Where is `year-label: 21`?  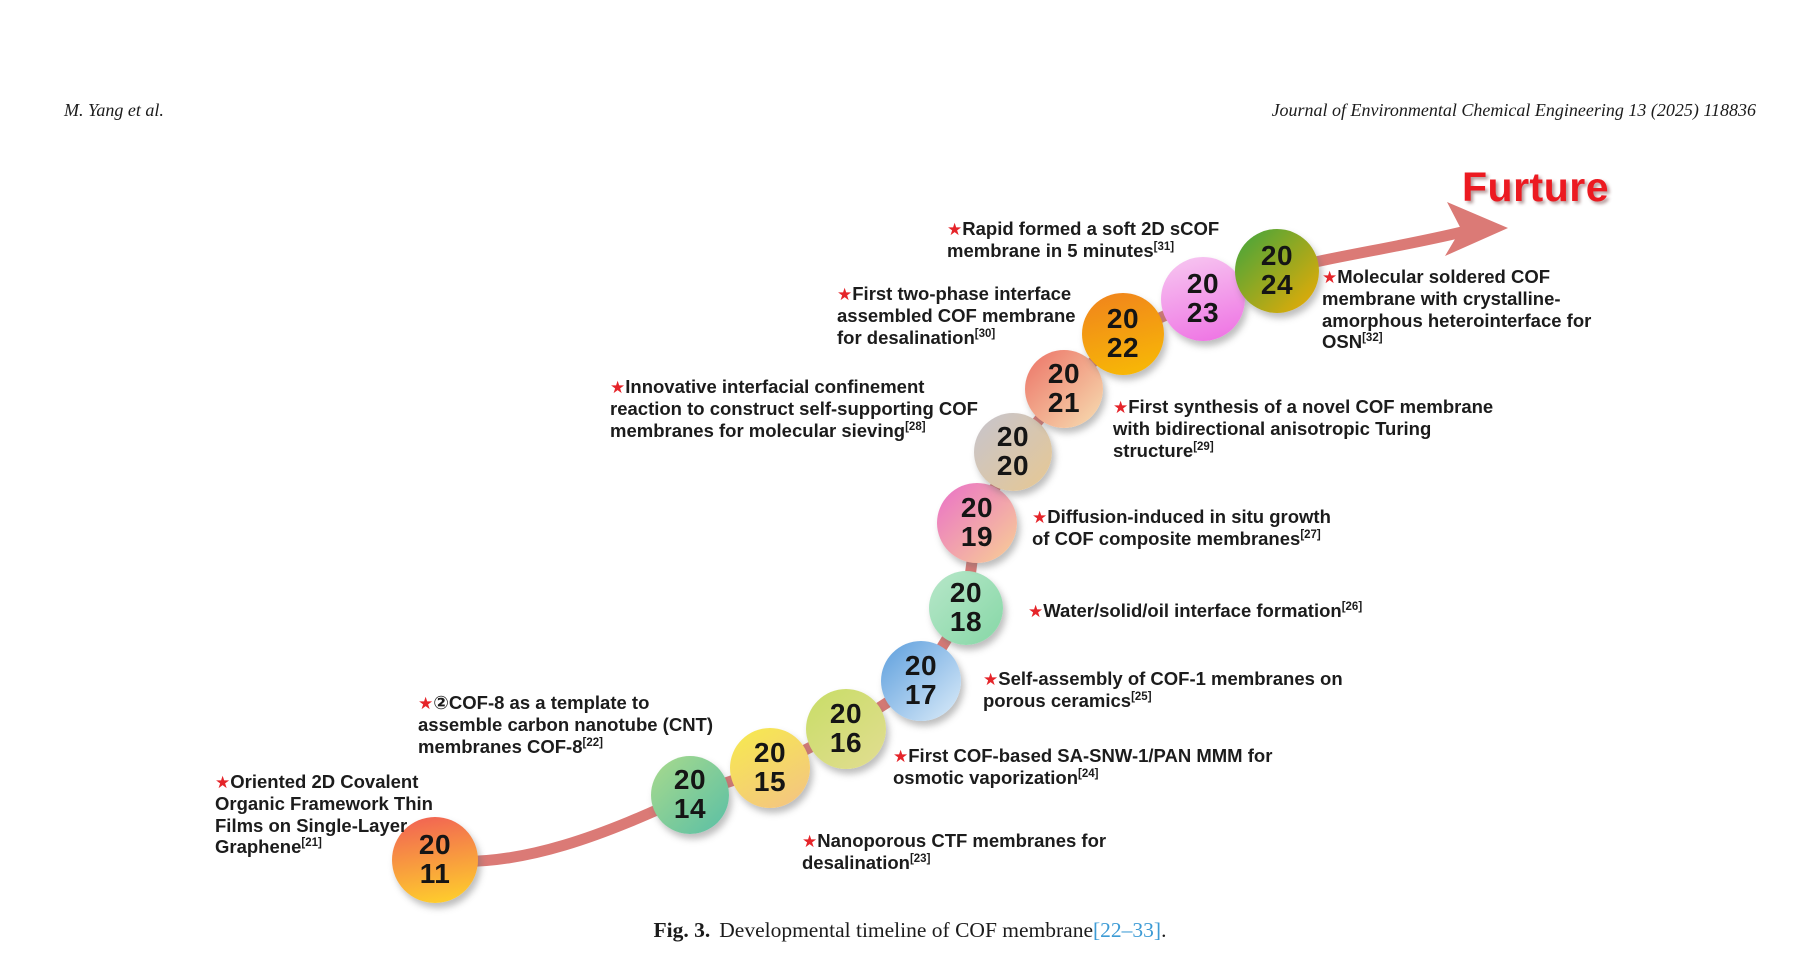
year-label: 21 is located at coordinates (1064, 402).